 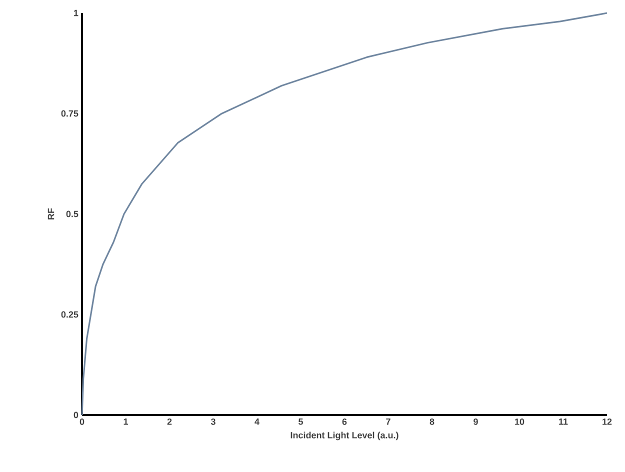 What do you see at coordinates (476, 421) in the screenshot?
I see `x-tick-label: 9` at bounding box center [476, 421].